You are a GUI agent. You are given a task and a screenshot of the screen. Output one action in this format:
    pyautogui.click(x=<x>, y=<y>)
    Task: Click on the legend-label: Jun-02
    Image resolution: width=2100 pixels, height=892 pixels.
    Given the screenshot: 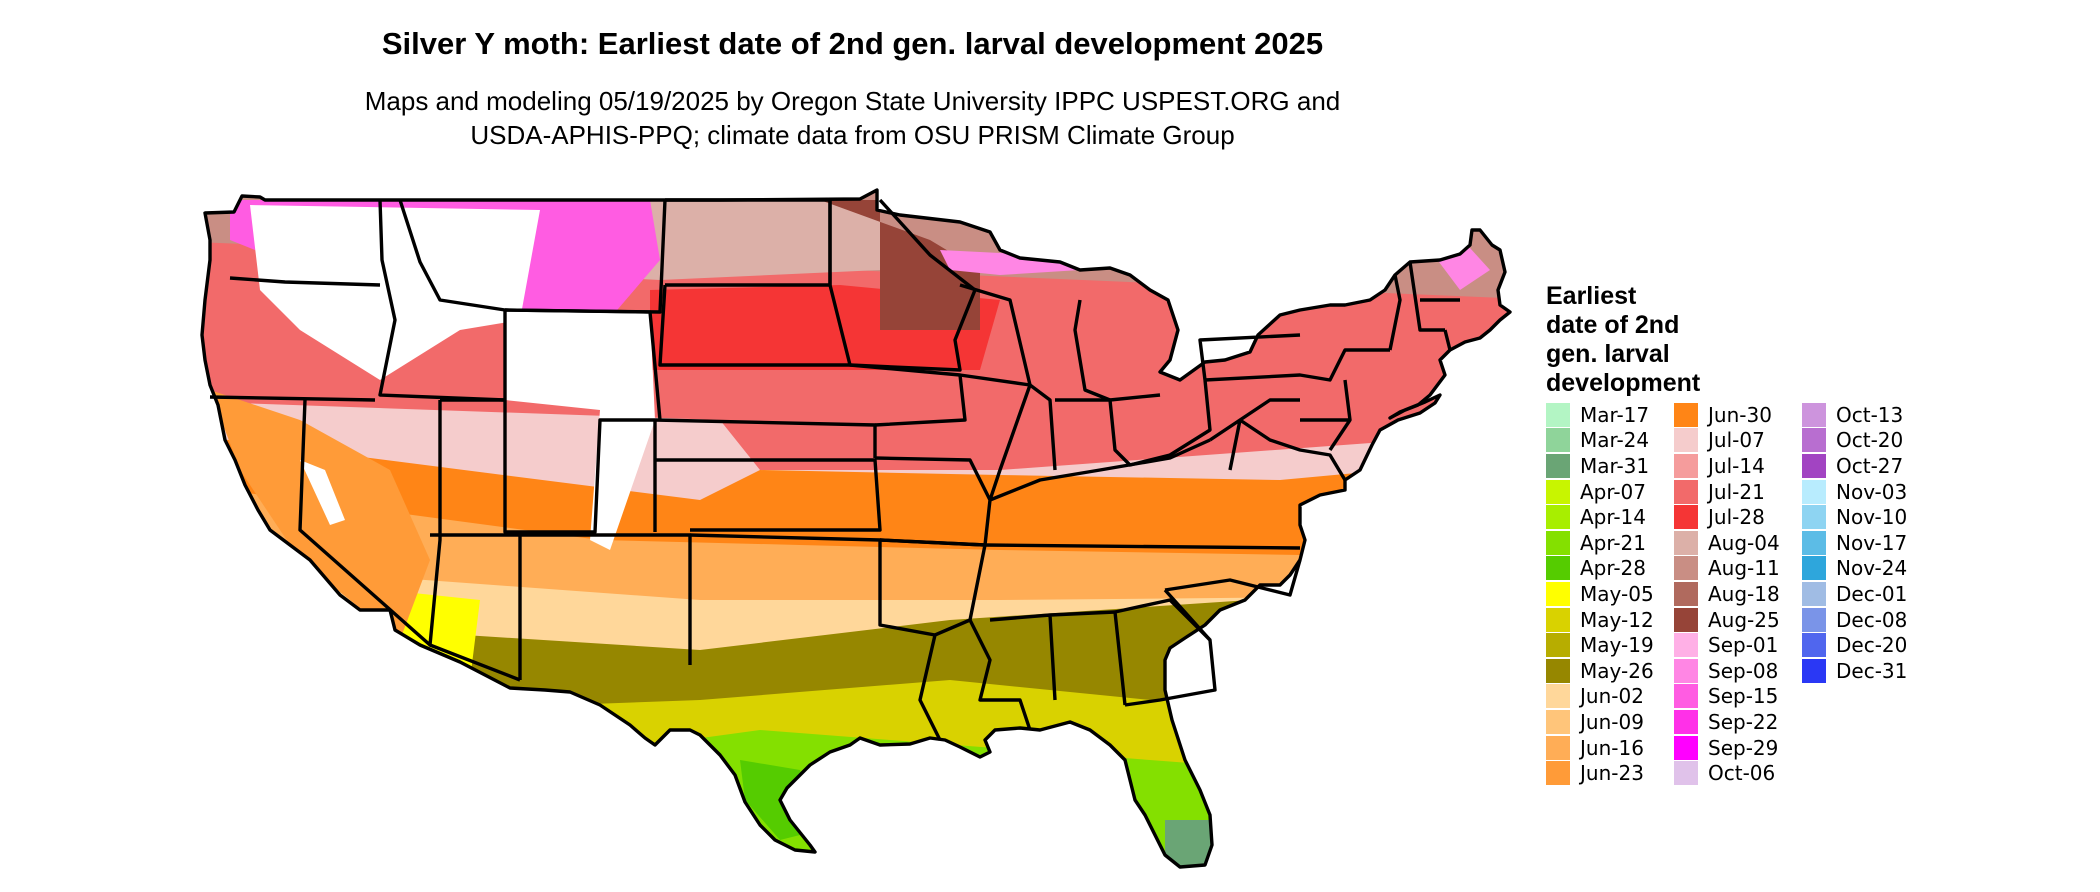 What is the action you would take?
    pyautogui.click(x=1612, y=696)
    